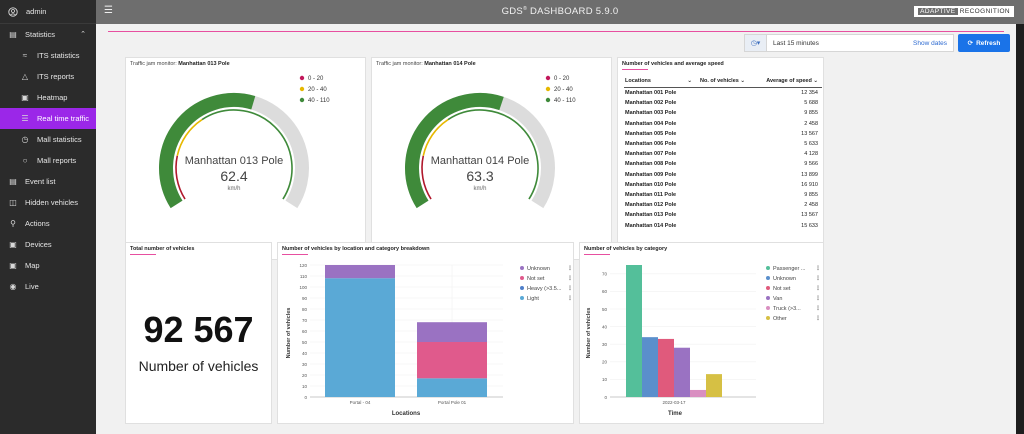  Describe the element at coordinates (48, 265) in the screenshot. I see `sidebar-item-map: ▣ Map` at that location.